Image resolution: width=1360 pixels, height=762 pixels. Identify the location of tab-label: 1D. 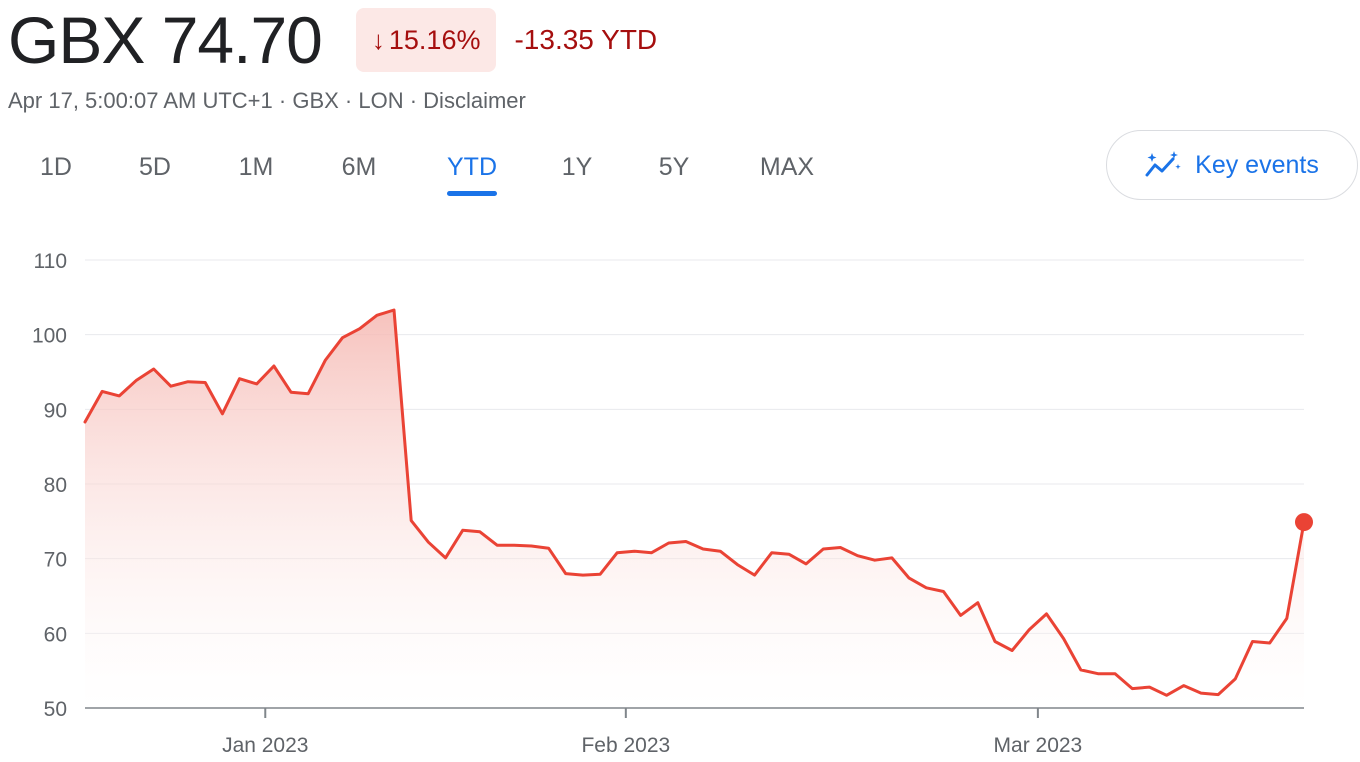
(56, 167).